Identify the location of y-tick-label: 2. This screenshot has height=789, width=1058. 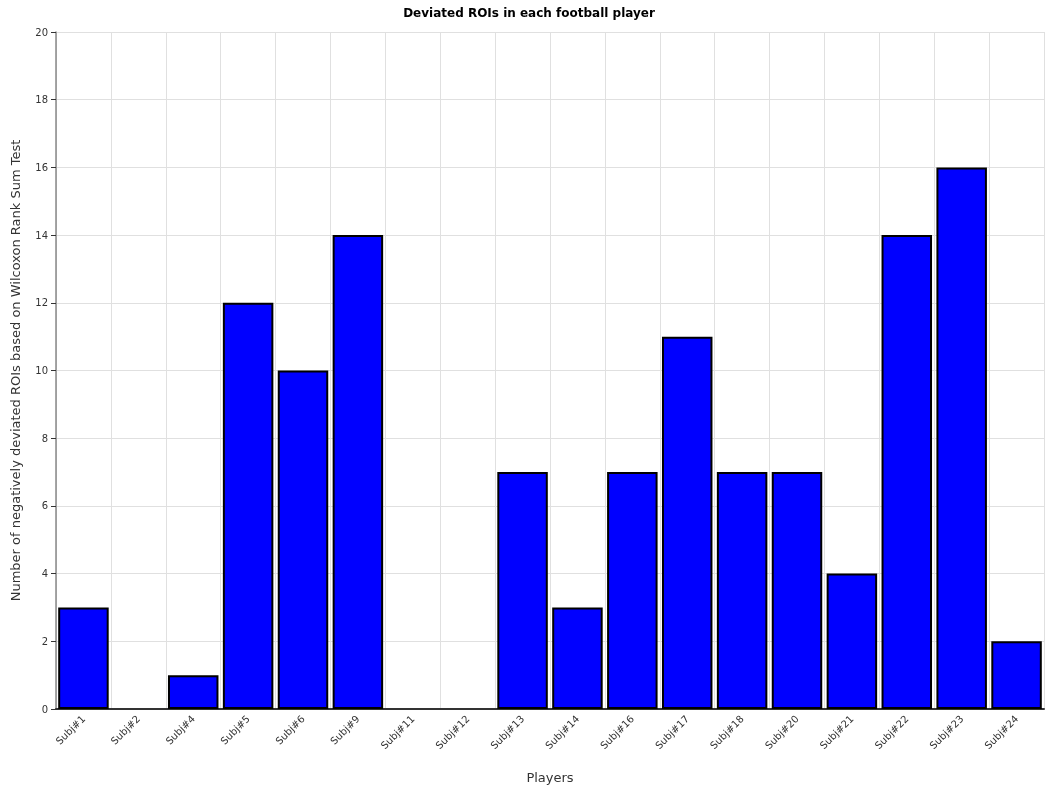
(44, 641).